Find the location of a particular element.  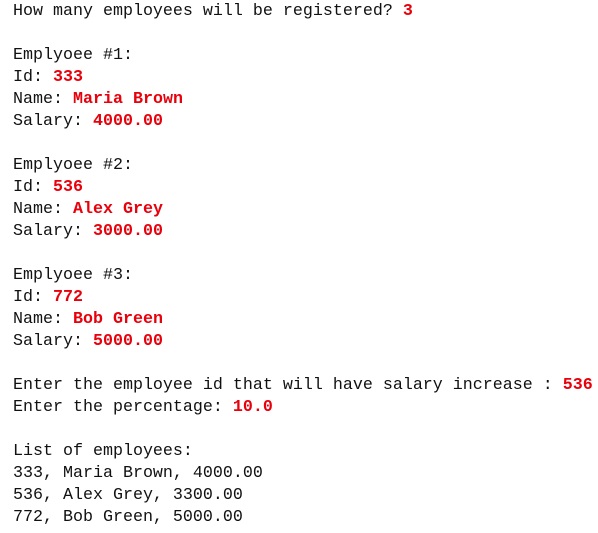

user-input: 772 is located at coordinates (67, 297).